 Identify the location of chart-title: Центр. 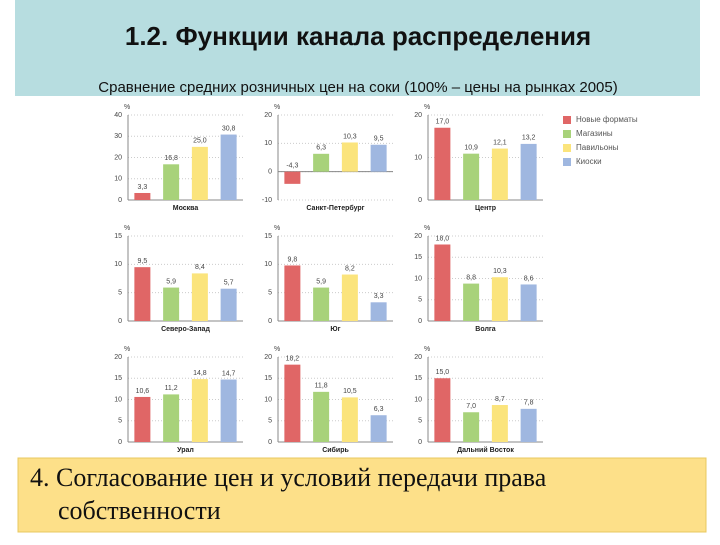
(485, 208).